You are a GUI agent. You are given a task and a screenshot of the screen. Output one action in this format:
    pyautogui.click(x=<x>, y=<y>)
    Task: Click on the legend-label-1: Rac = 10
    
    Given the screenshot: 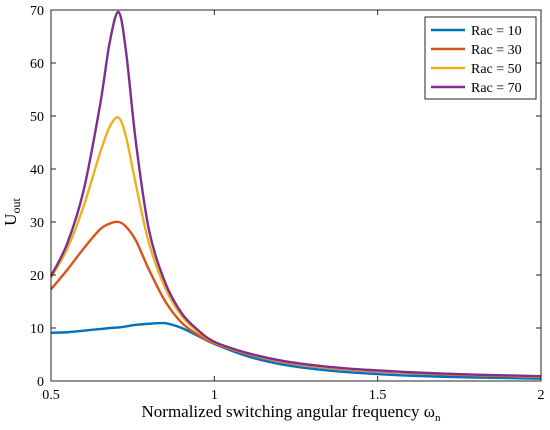 What is the action you would take?
    pyautogui.click(x=496, y=31)
    